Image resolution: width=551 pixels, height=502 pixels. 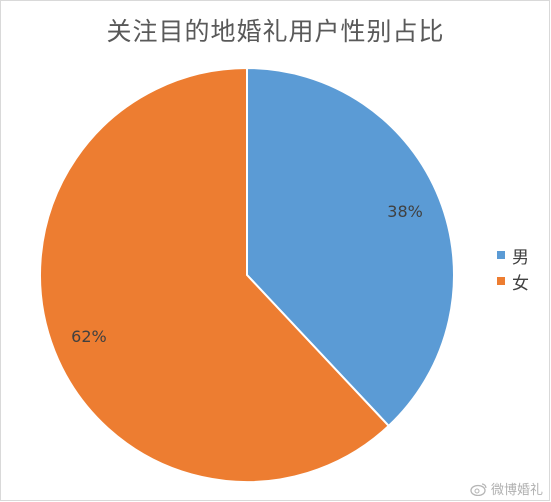 I want to click on watermark: 微博婚礼, so click(x=506, y=488).